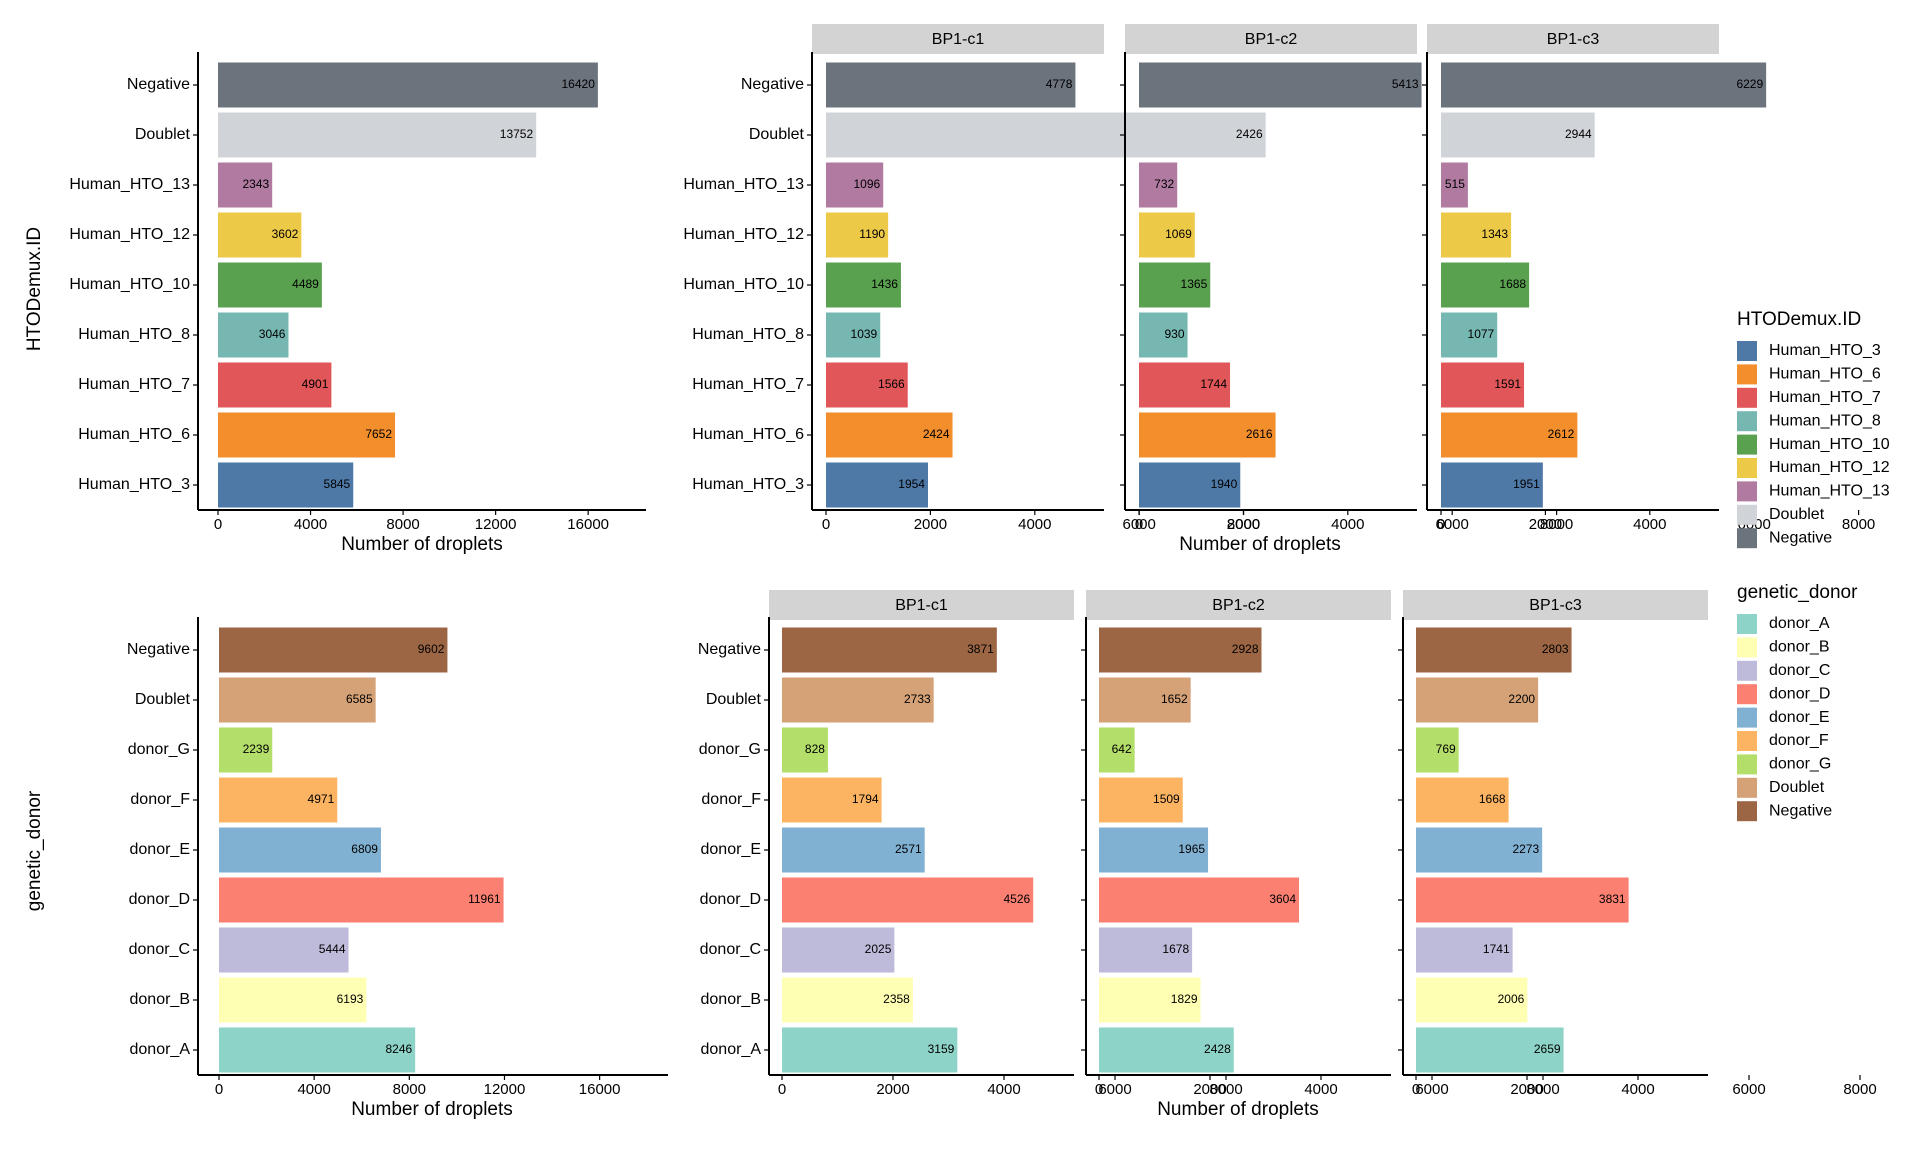  What do you see at coordinates (1472, 1000) in the screenshot?
I see `donor-BP1-c3-bar-donor_B` at bounding box center [1472, 1000].